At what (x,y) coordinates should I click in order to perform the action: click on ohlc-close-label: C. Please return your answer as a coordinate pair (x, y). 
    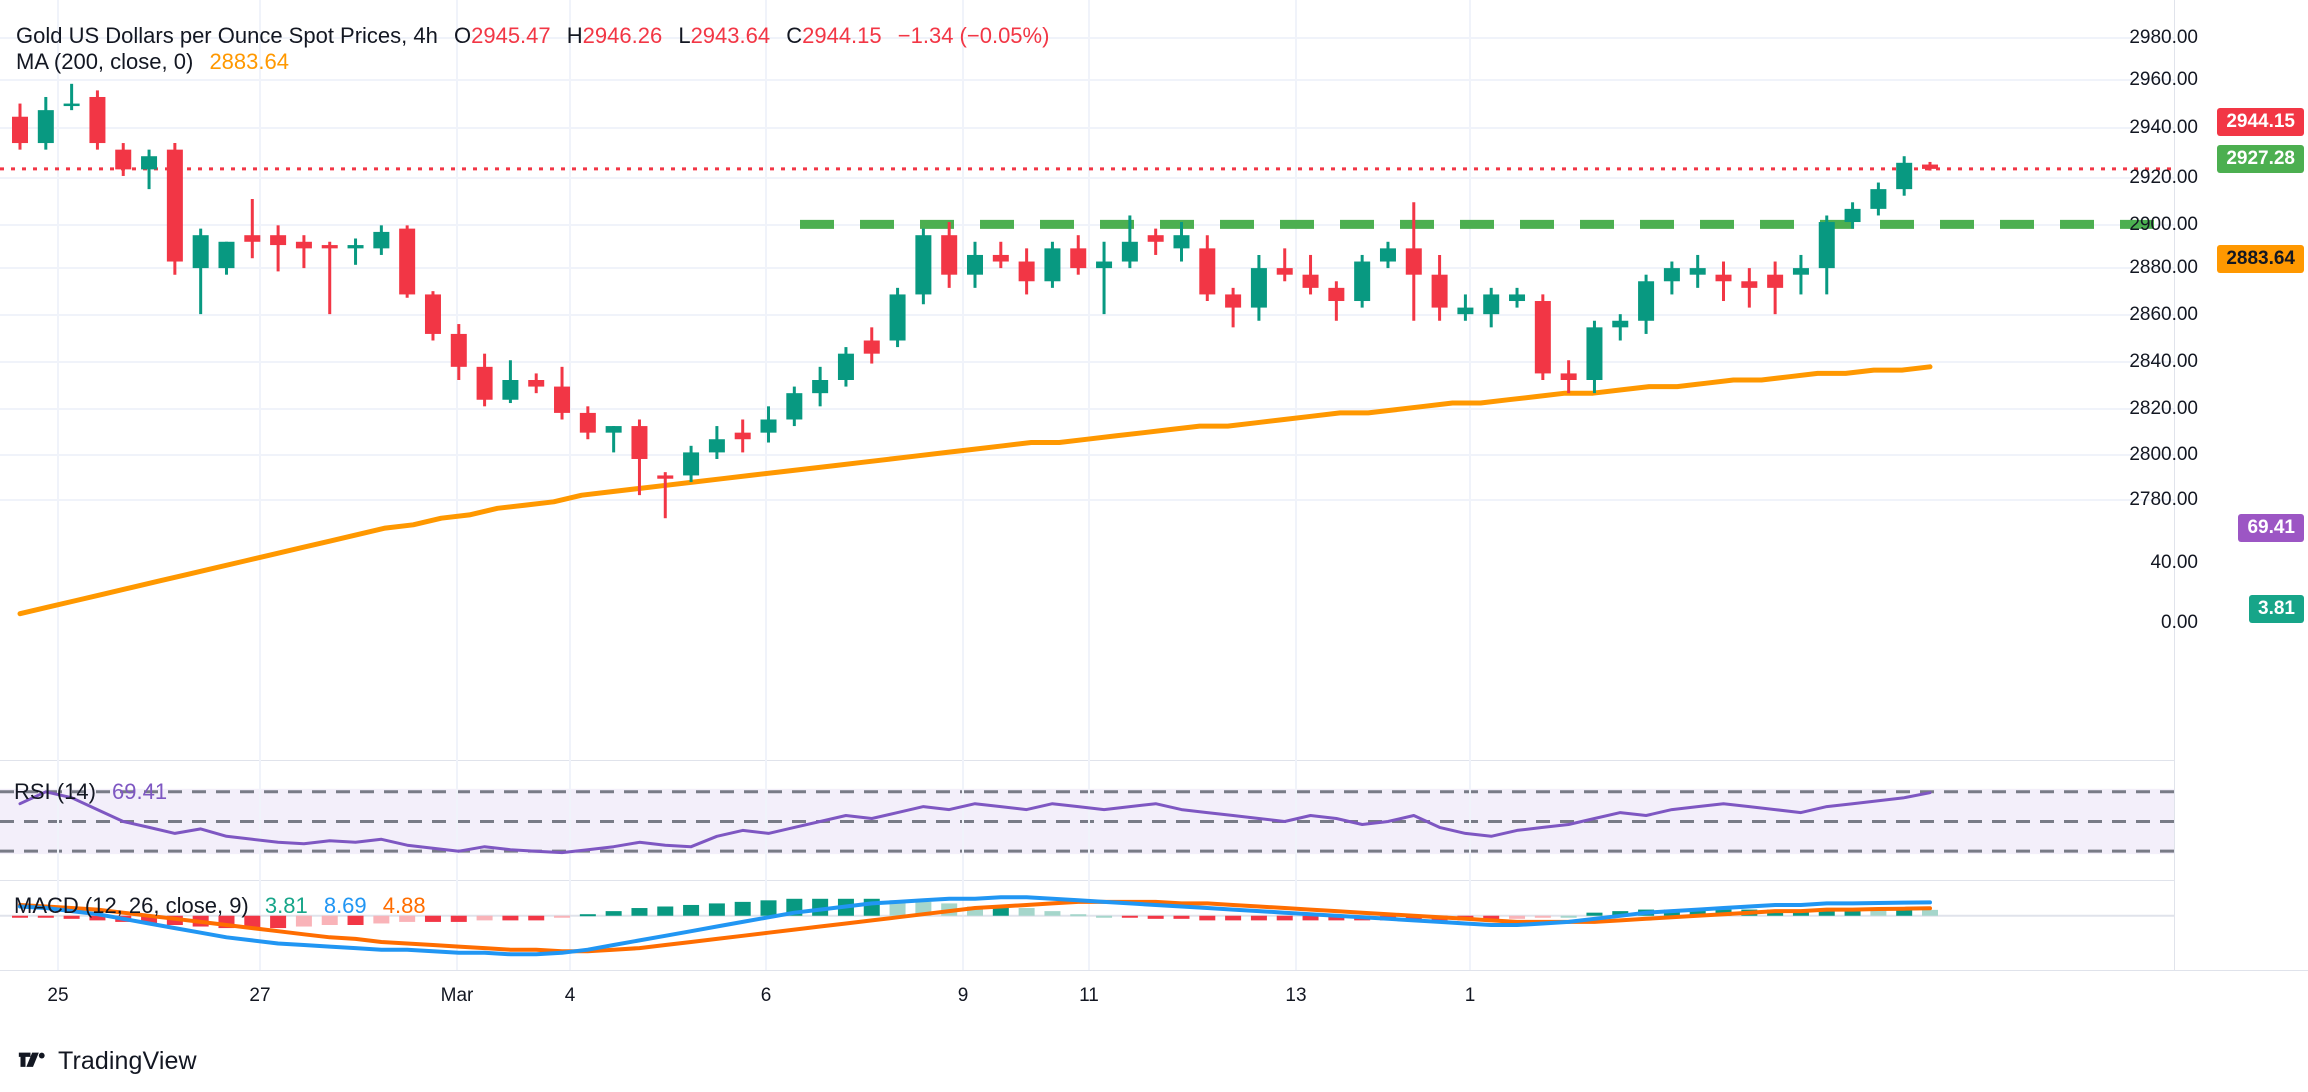
    Looking at the image, I should click on (794, 35).